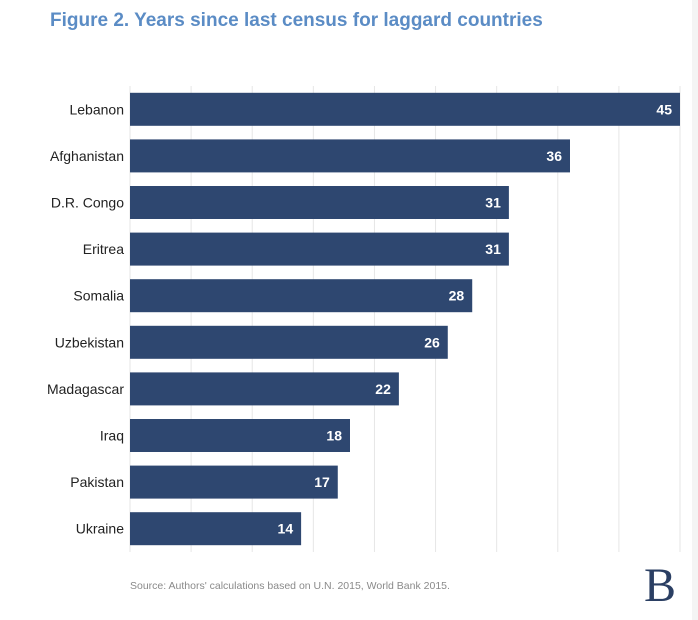 Image resolution: width=698 pixels, height=620 pixels. What do you see at coordinates (301, 296) in the screenshot?
I see `bar-somalia` at bounding box center [301, 296].